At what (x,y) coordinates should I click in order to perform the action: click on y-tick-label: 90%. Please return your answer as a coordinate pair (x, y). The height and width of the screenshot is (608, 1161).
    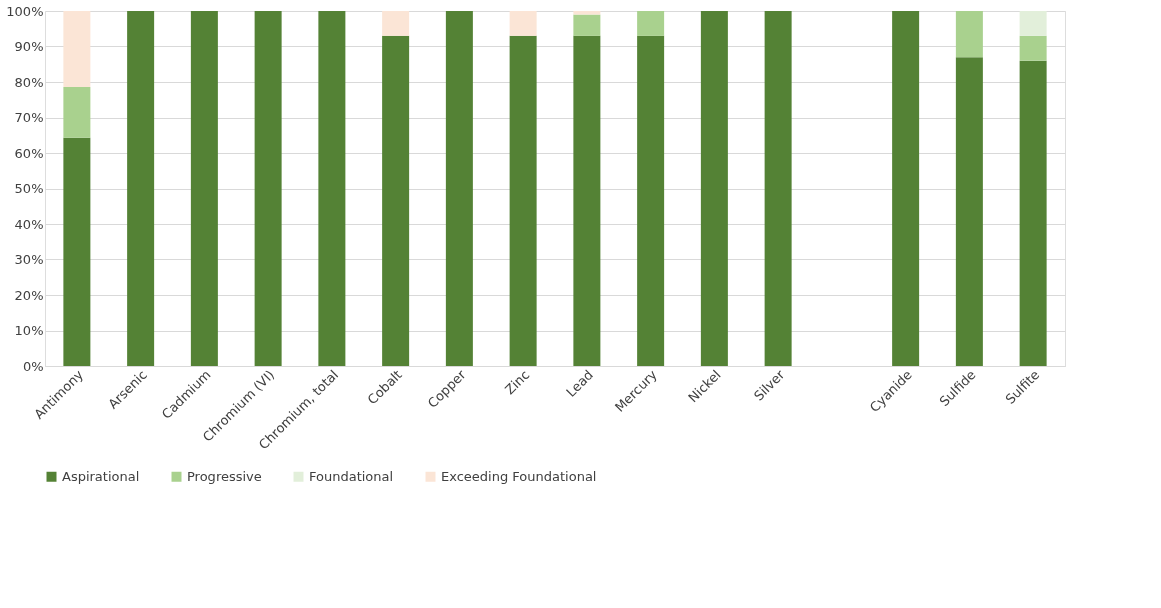
    Looking at the image, I should click on (29, 46).